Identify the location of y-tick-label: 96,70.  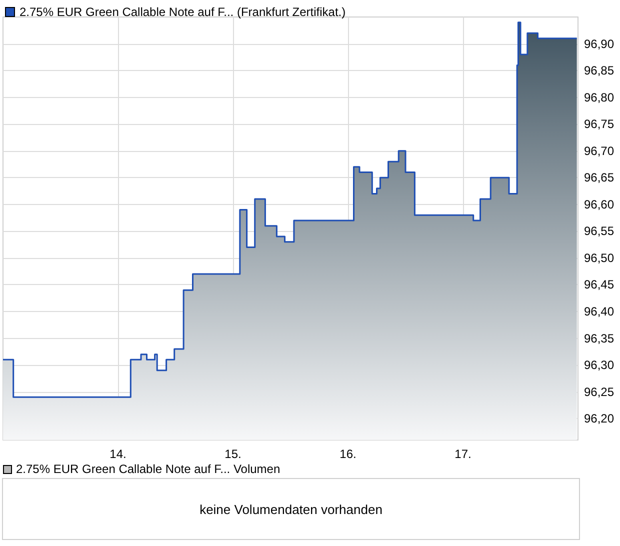
(599, 151).